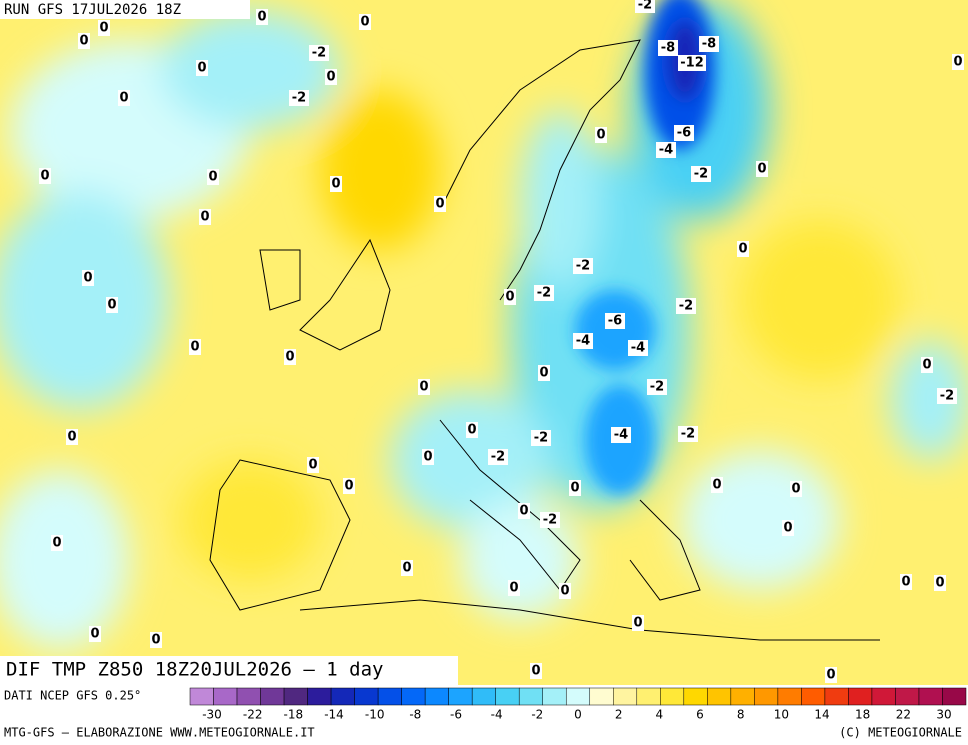 The height and width of the screenshot is (745, 968). Describe the element at coordinates (92, 10) in the screenshot. I see `run-label: RUN GFS 17JUL2026 18Z` at that location.